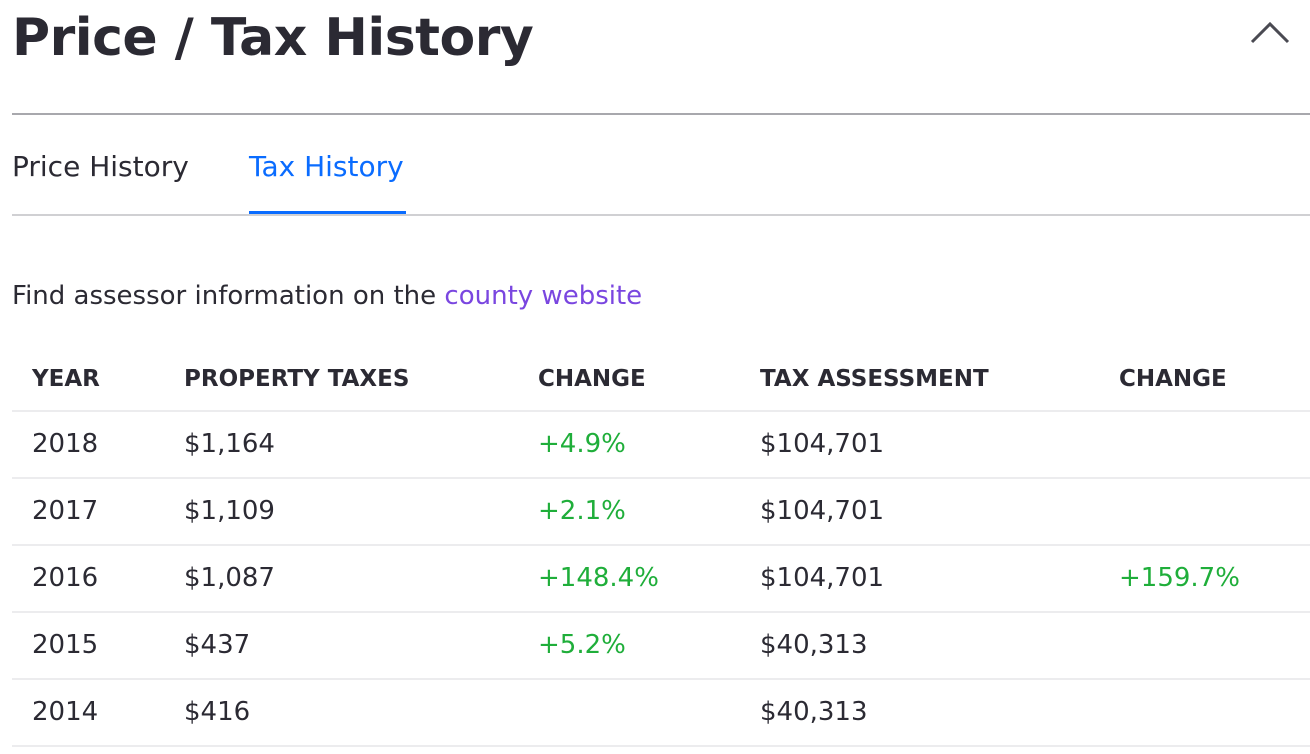 This screenshot has height=754, width=1310. I want to click on assessor-info-text: Find assessor information on the, so click(228, 296).